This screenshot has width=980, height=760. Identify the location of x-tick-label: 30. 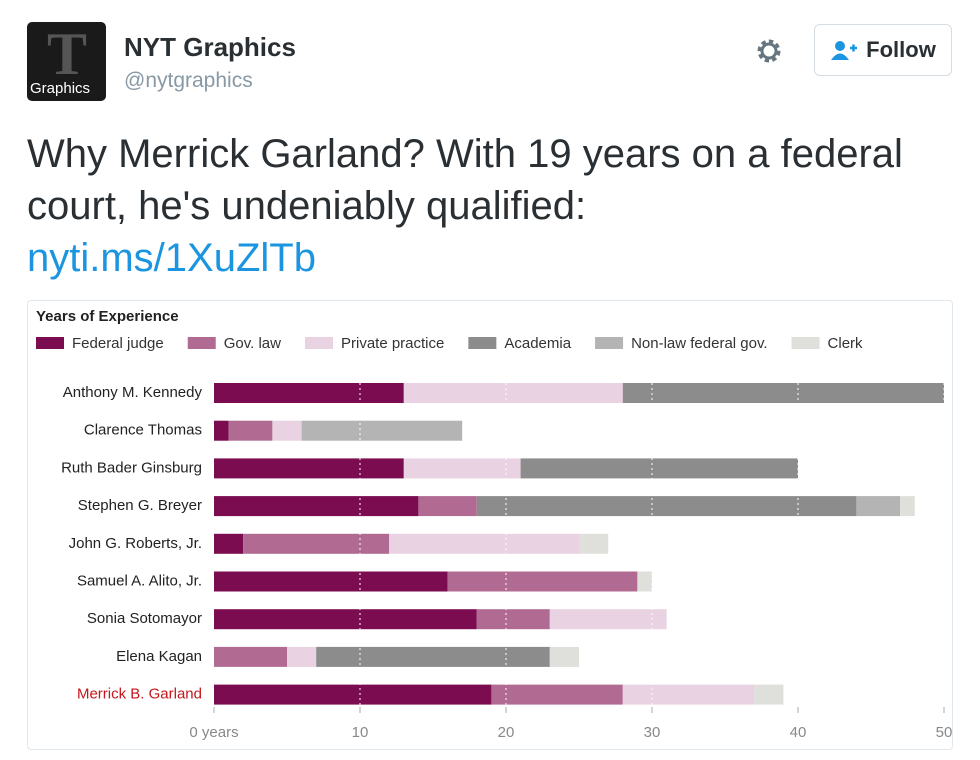
(652, 732).